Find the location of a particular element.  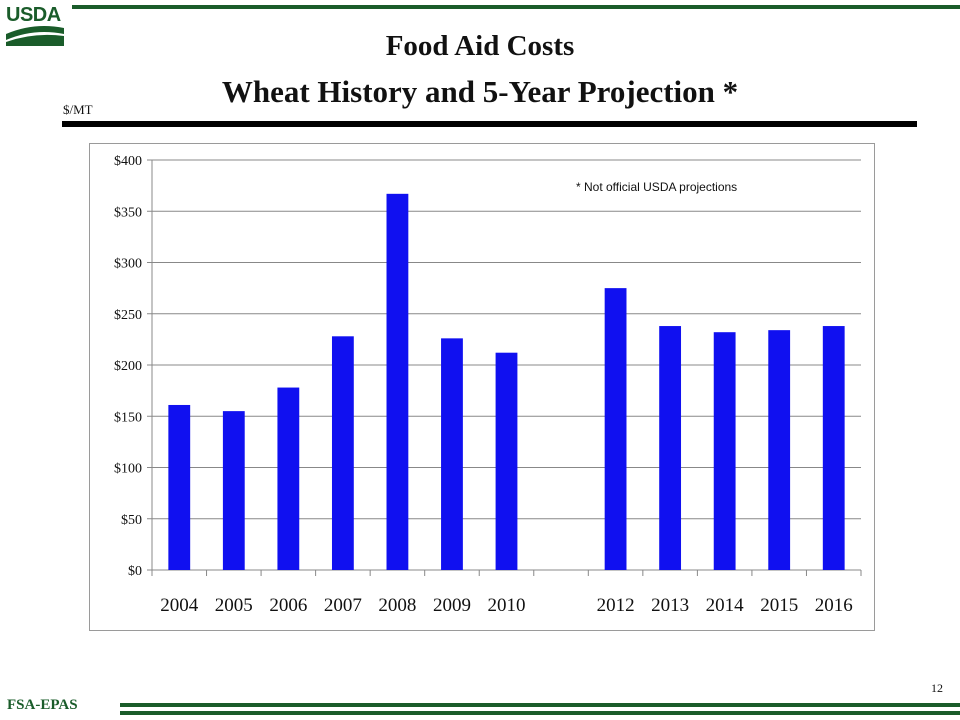

x-tick-label: 2014 is located at coordinates (725, 605).